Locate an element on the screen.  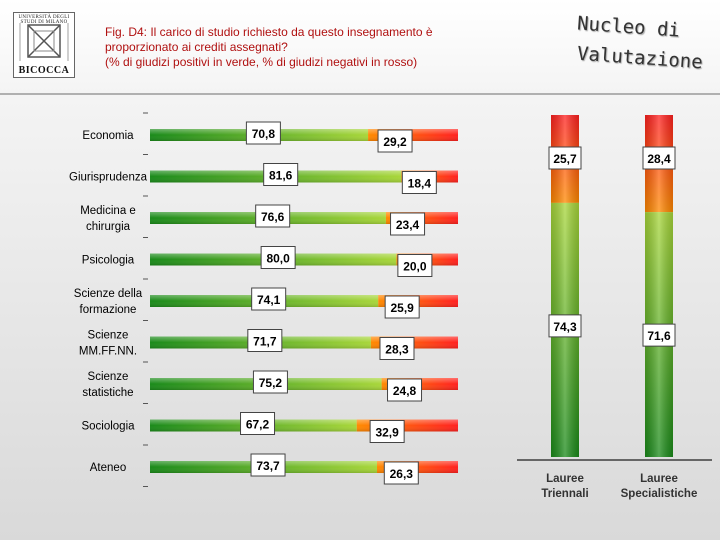
positive-value-label: 74,3 is located at coordinates (565, 327).